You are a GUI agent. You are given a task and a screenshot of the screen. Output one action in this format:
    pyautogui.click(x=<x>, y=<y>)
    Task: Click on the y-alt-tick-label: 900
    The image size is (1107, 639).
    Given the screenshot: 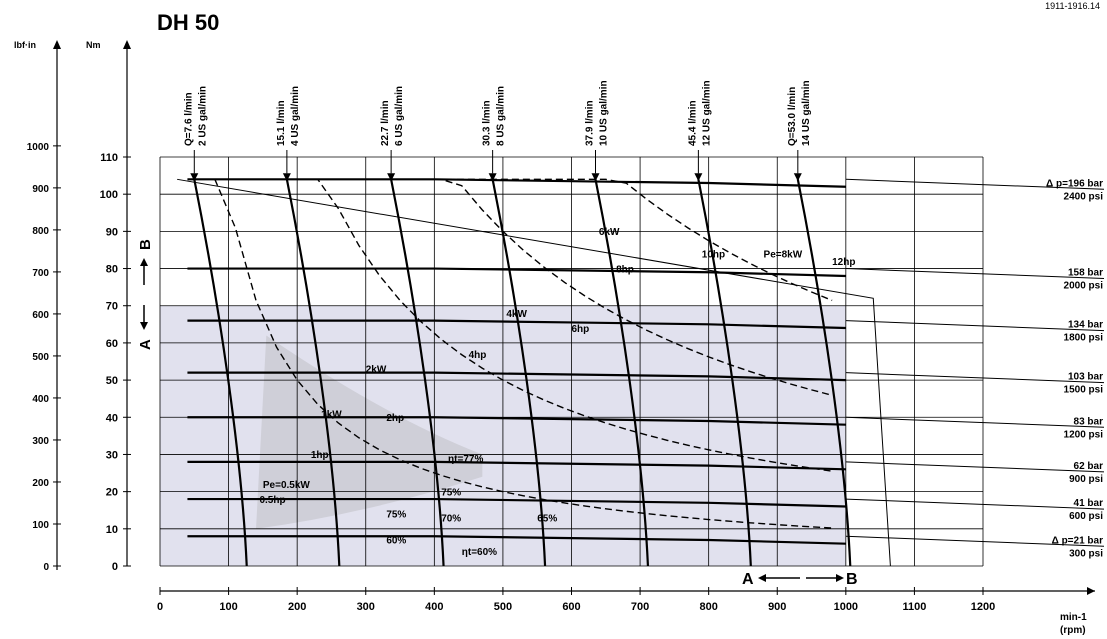 What is the action you would take?
    pyautogui.click(x=40, y=189)
    